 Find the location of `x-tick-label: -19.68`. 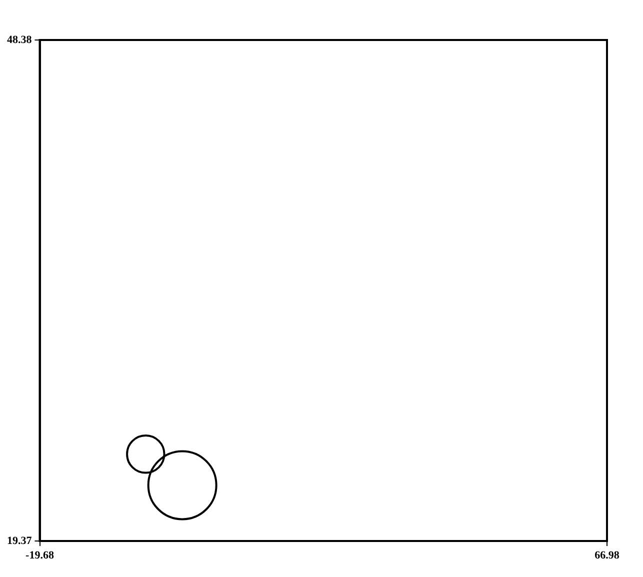

x-tick-label: -19.68 is located at coordinates (40, 555).